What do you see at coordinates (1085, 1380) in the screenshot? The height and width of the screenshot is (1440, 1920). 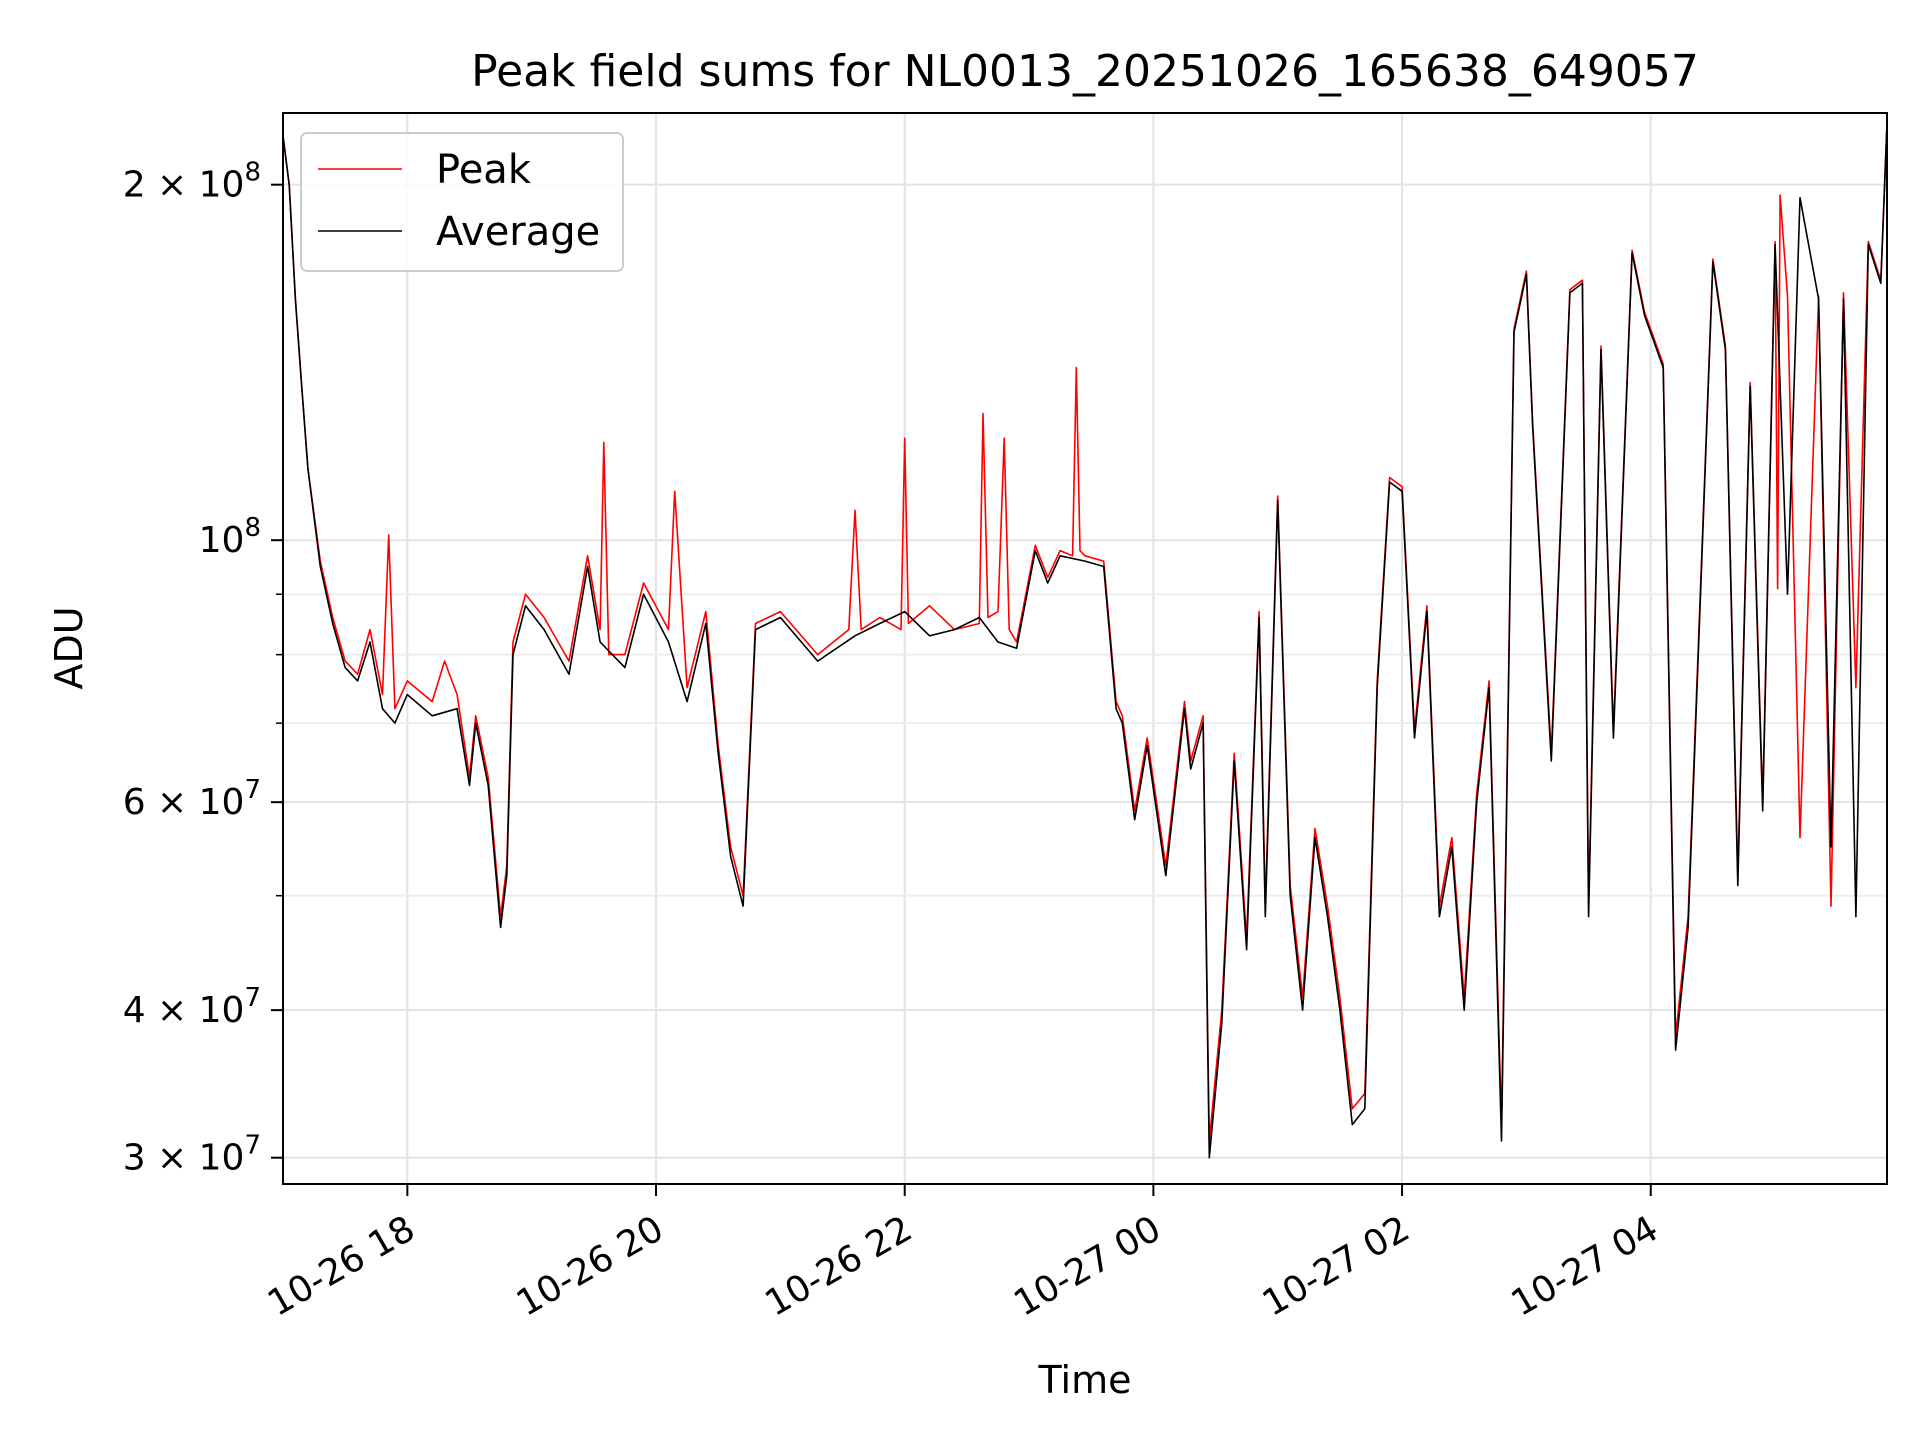 I see `x-axis-label: Time` at bounding box center [1085, 1380].